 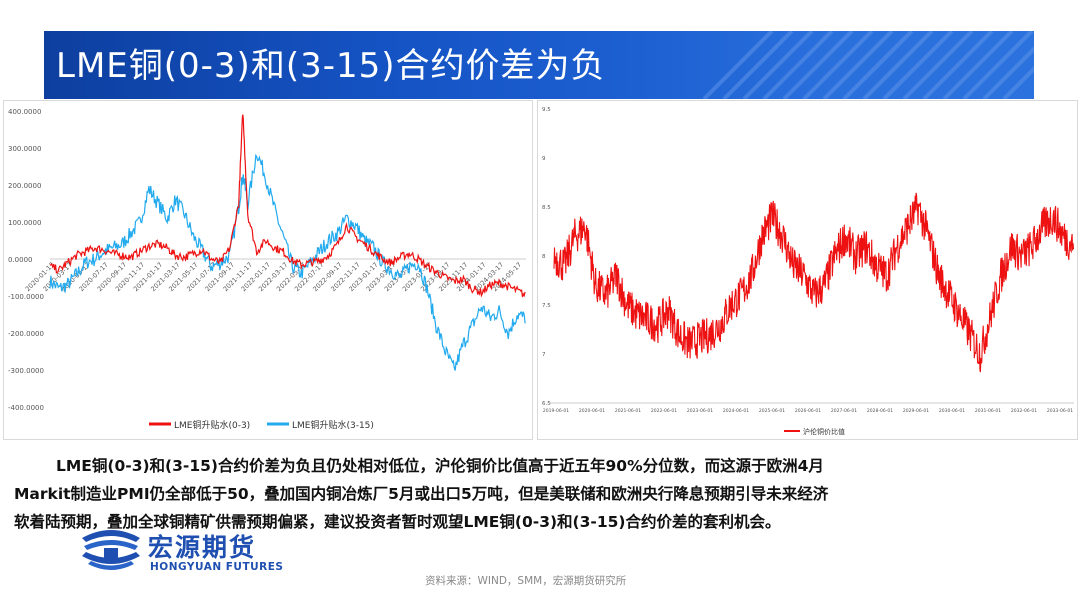 I want to click on y-tick-label: 400.0000, so click(x=24, y=112).